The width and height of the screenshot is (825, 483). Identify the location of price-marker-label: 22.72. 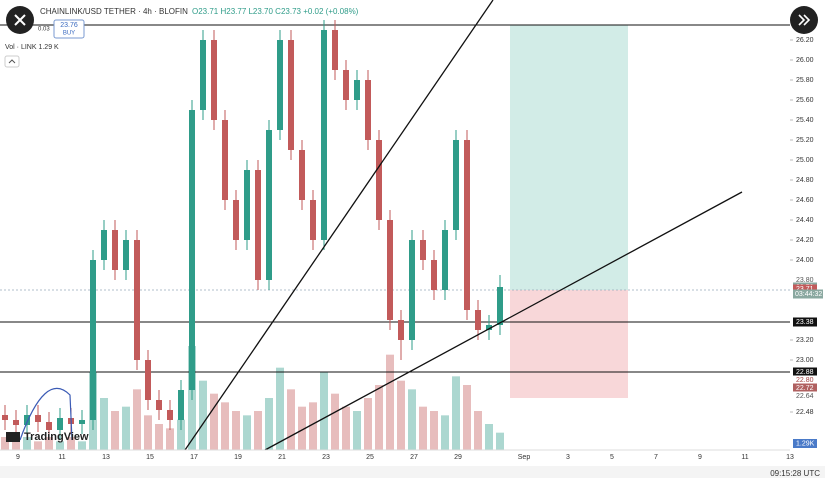
(805, 388).